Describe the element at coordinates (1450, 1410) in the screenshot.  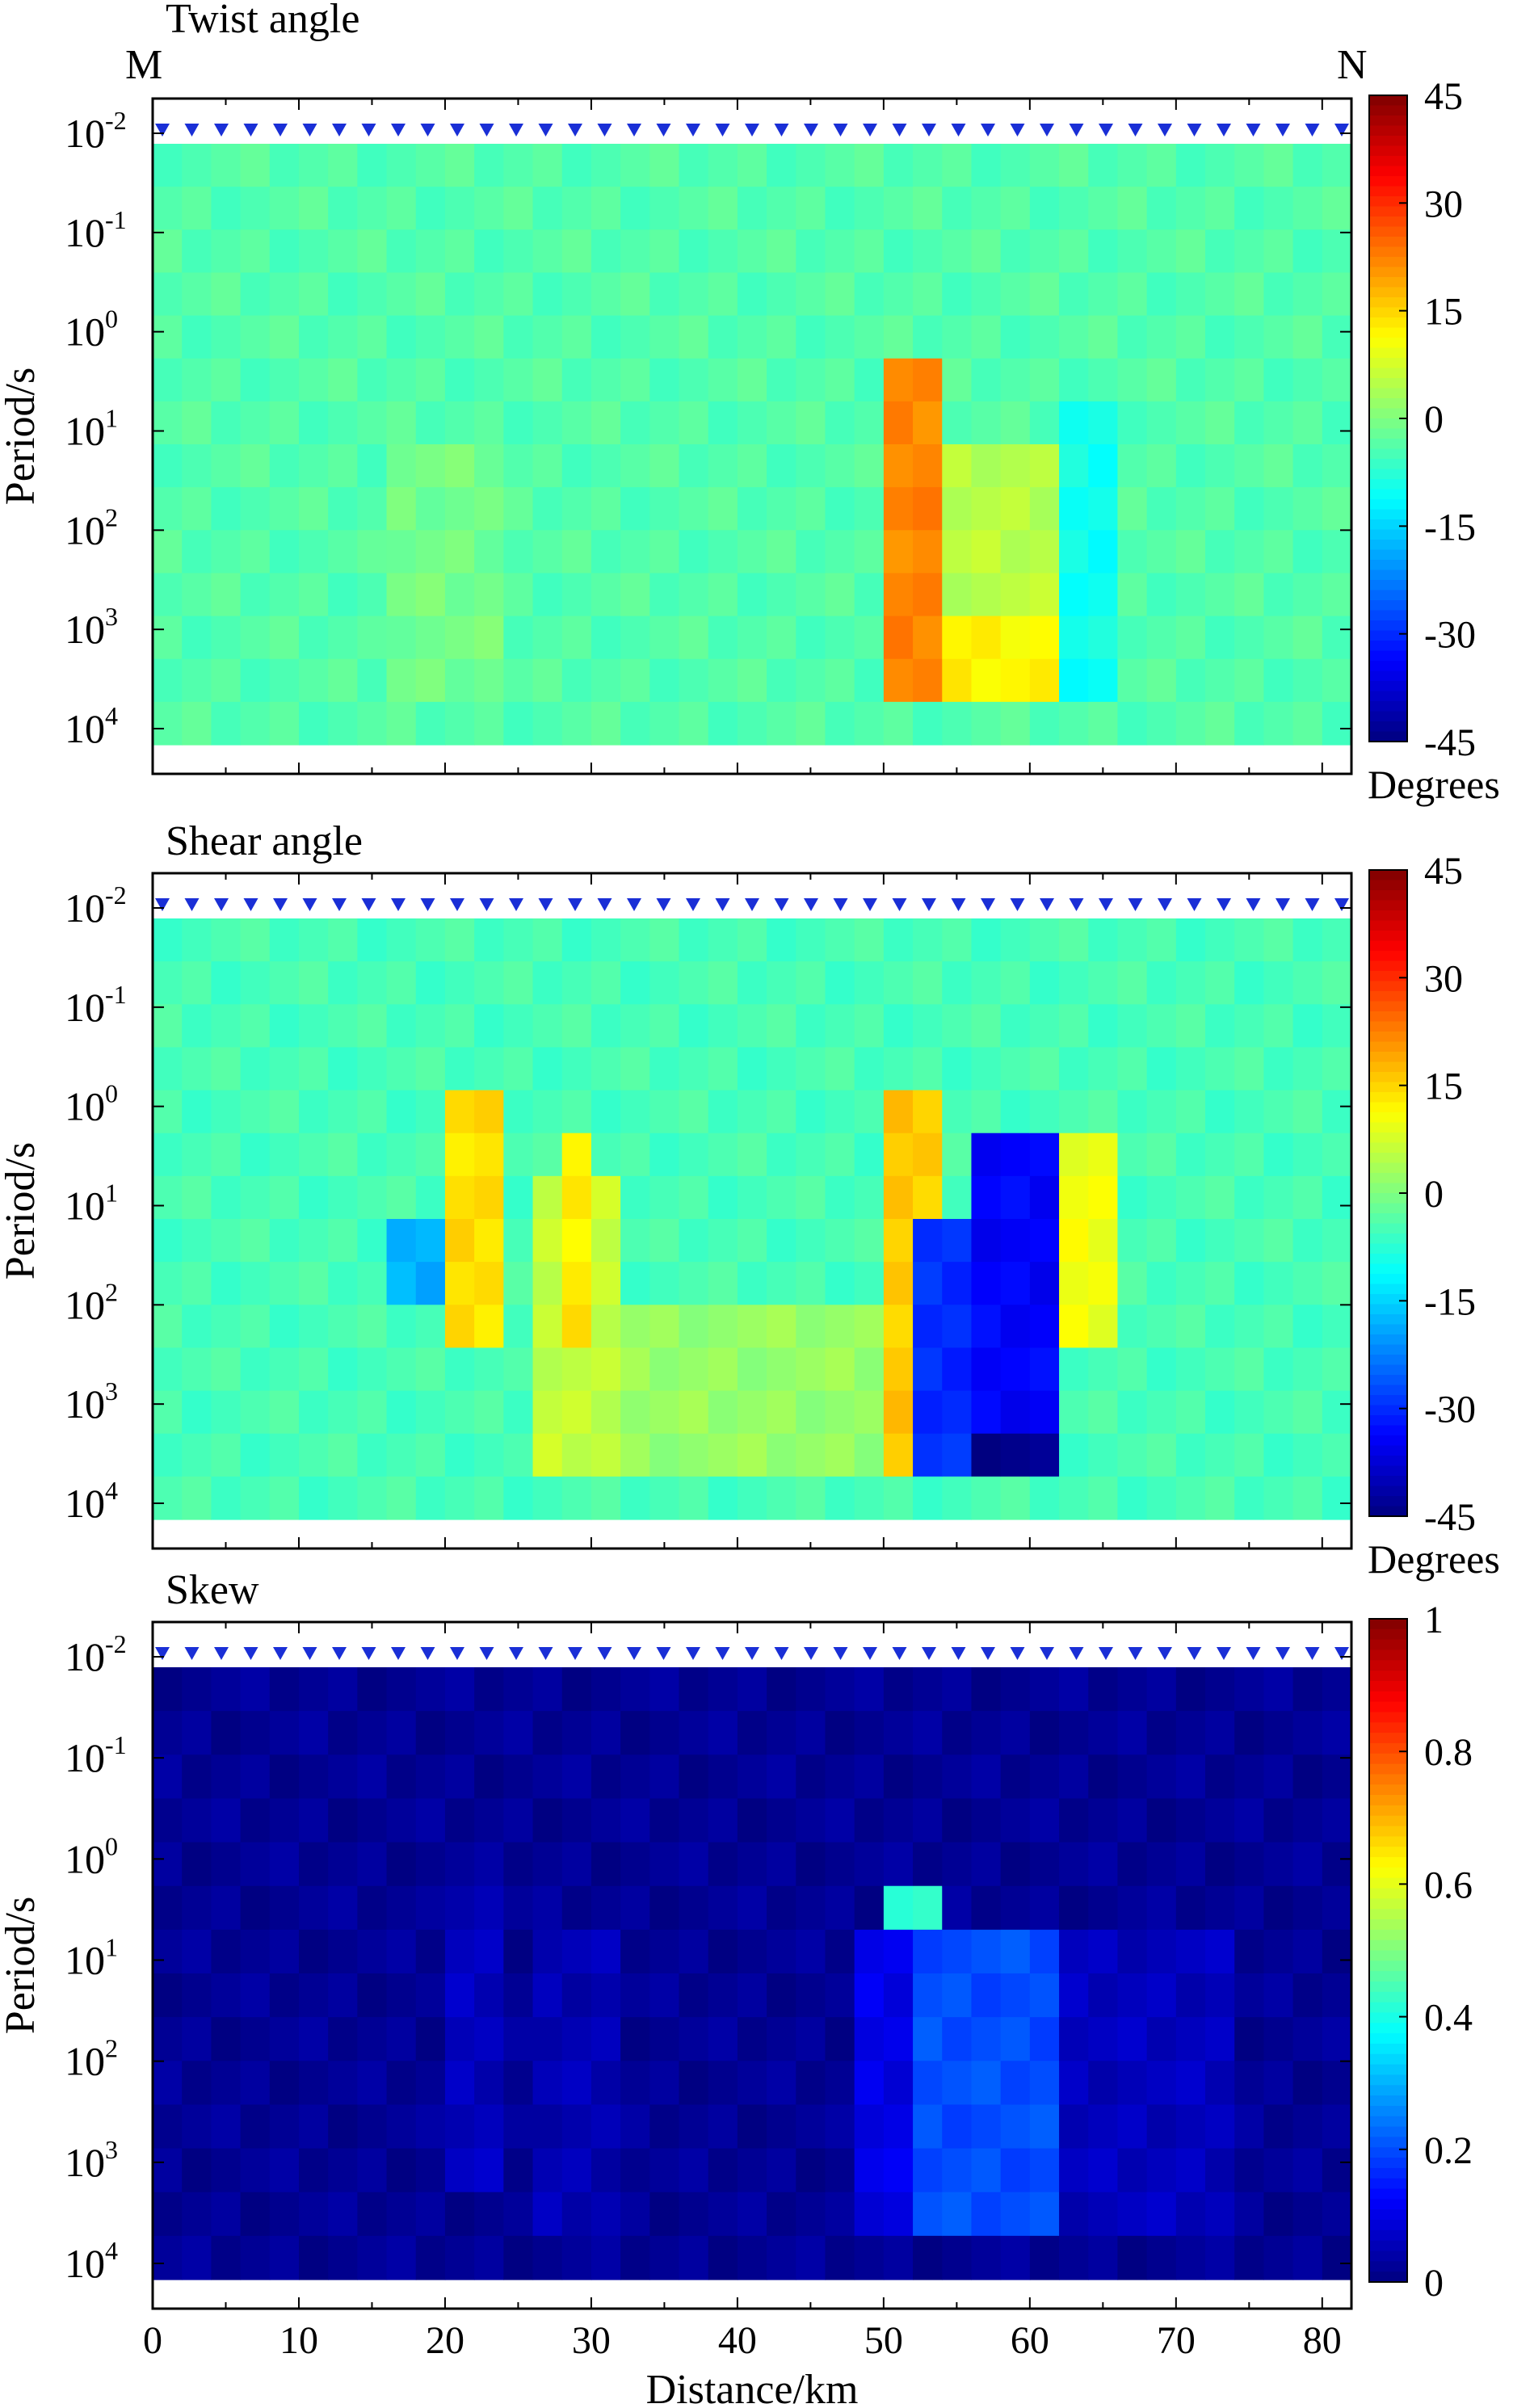
I see `colorbar-tick-label: -30` at that location.